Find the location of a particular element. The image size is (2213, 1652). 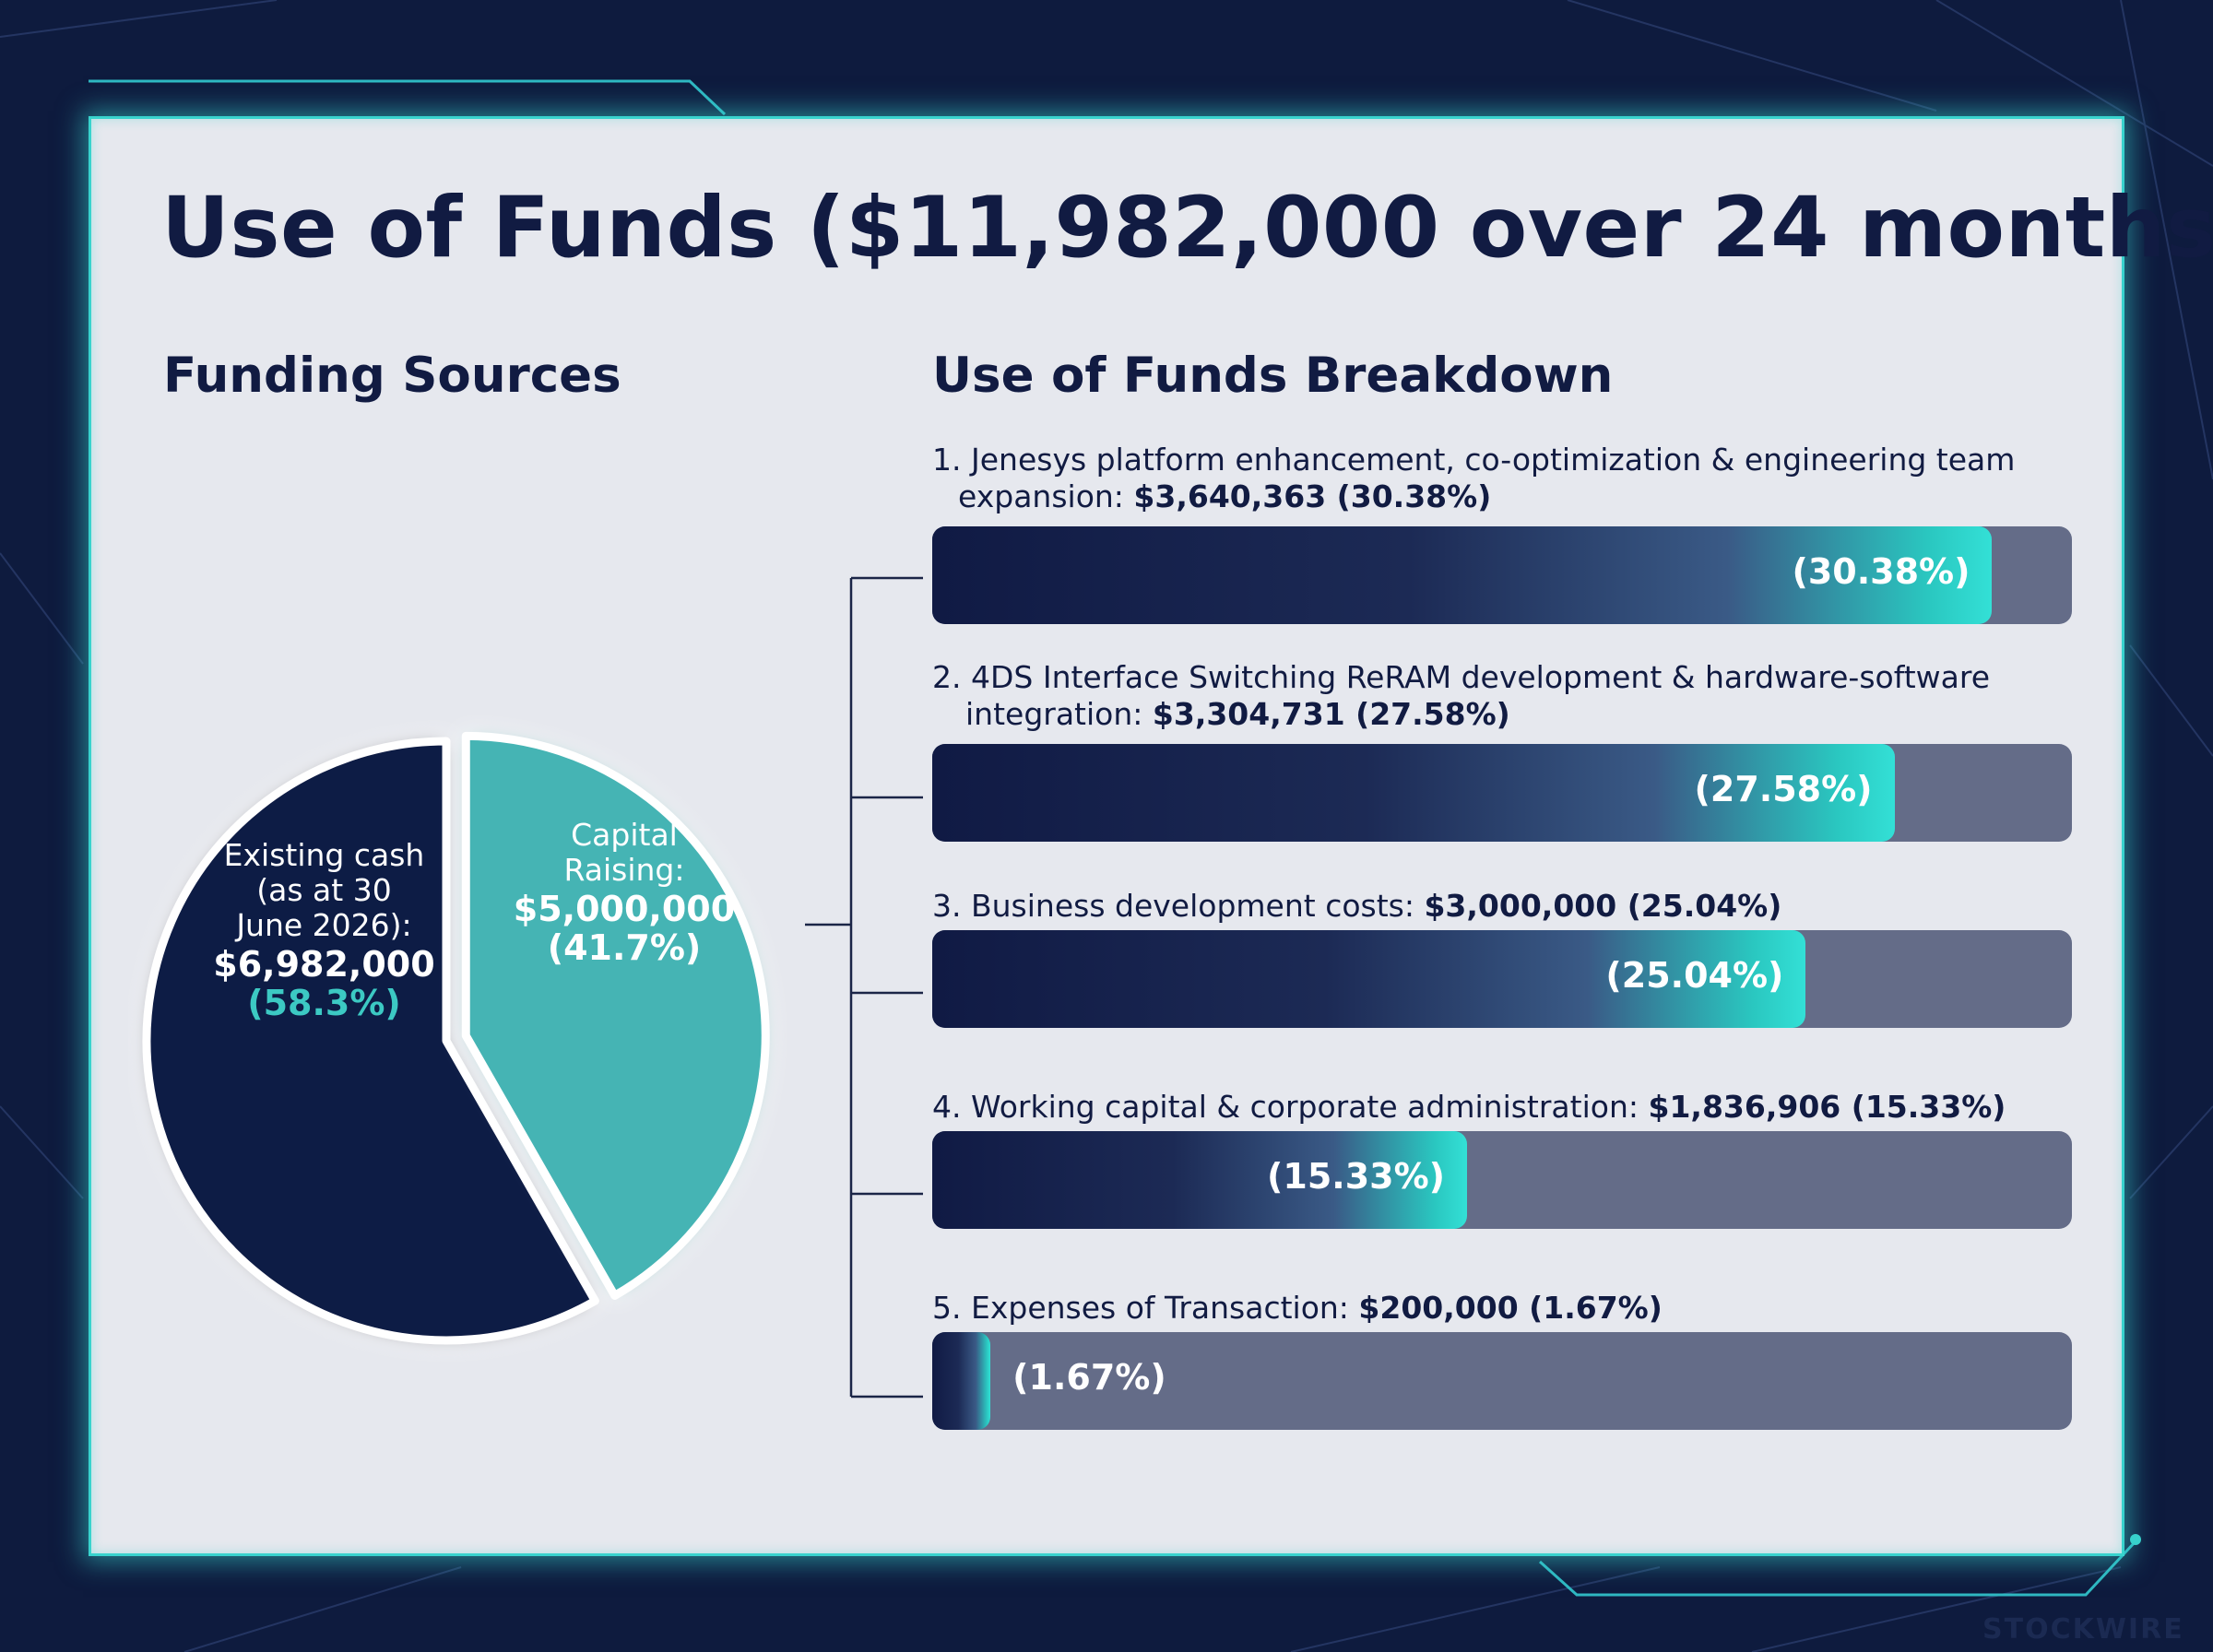

bar-track: (25.04%) is located at coordinates (1502, 979).